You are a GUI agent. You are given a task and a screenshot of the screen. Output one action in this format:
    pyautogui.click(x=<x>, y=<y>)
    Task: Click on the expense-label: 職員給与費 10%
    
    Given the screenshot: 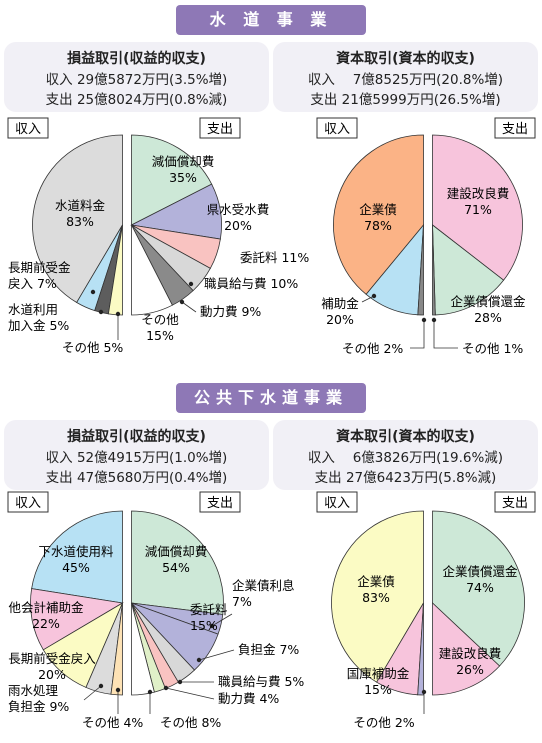 What is the action you would take?
    pyautogui.click(x=251, y=283)
    